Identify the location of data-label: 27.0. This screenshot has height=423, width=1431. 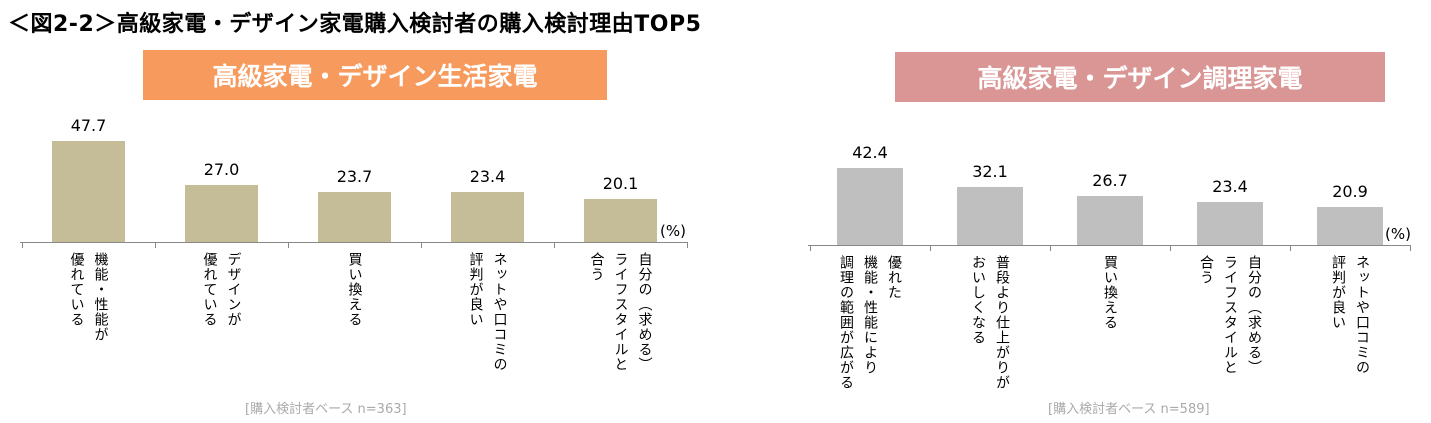
(221, 169).